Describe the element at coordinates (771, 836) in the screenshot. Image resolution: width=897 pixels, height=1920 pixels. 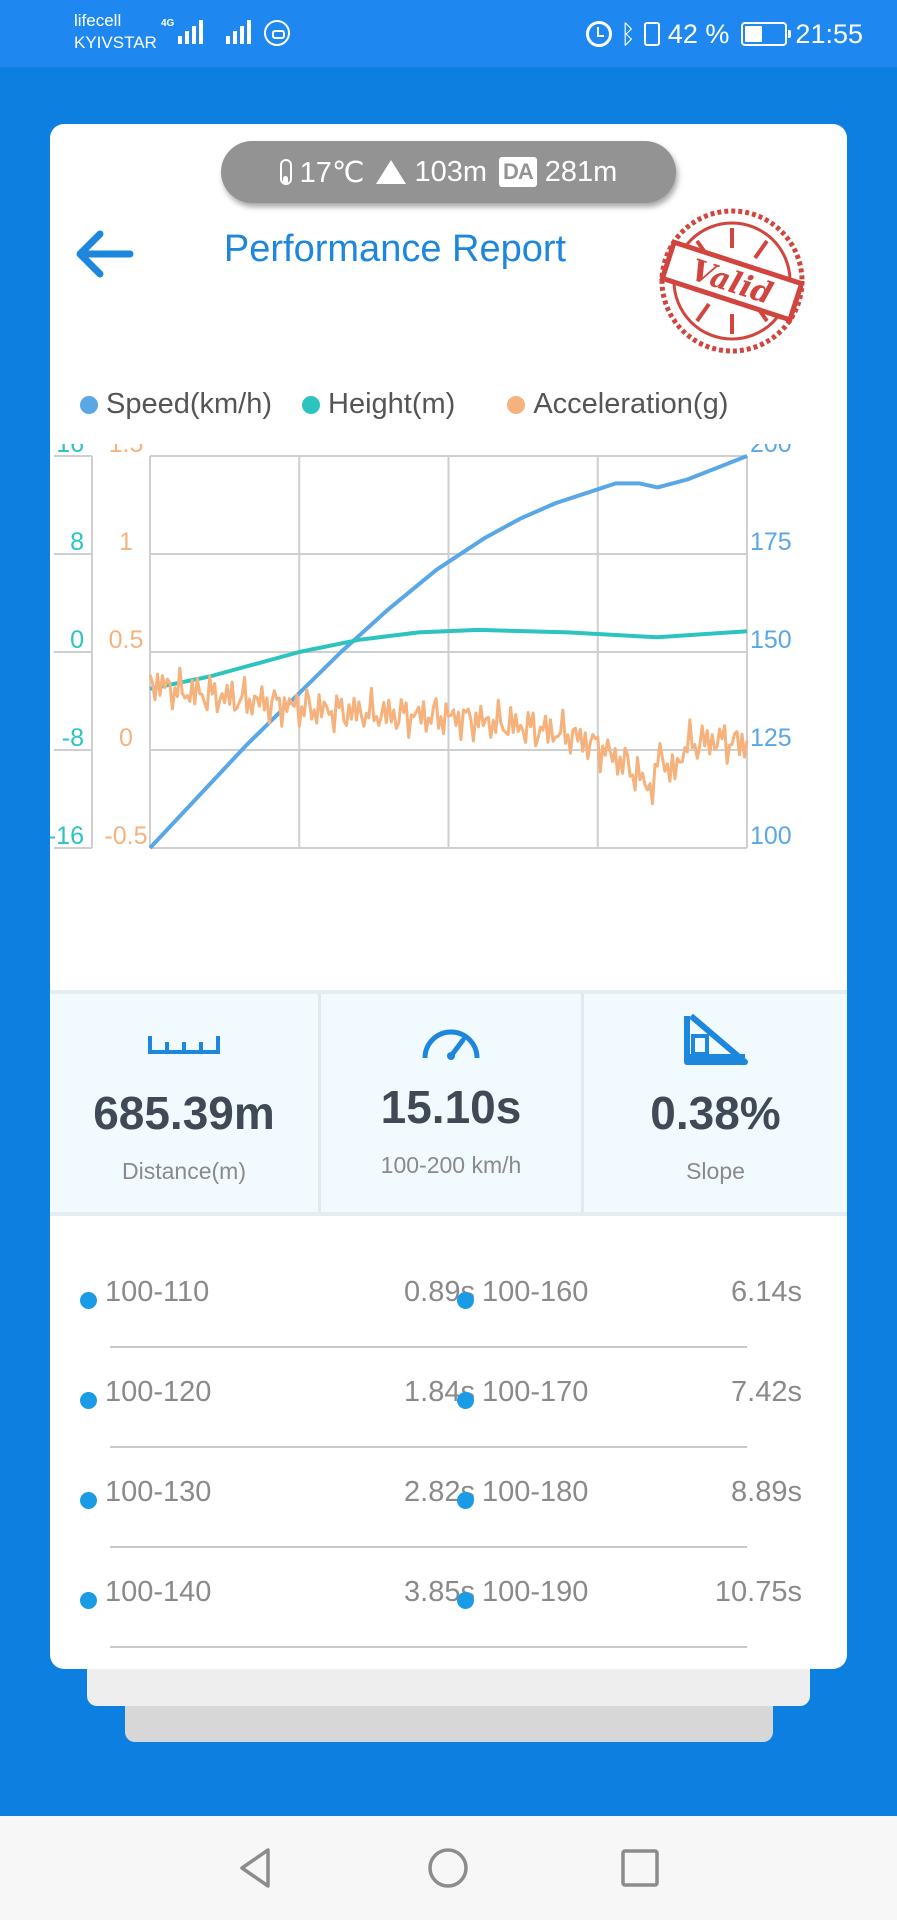
I see `speed-tick-label: 100` at that location.